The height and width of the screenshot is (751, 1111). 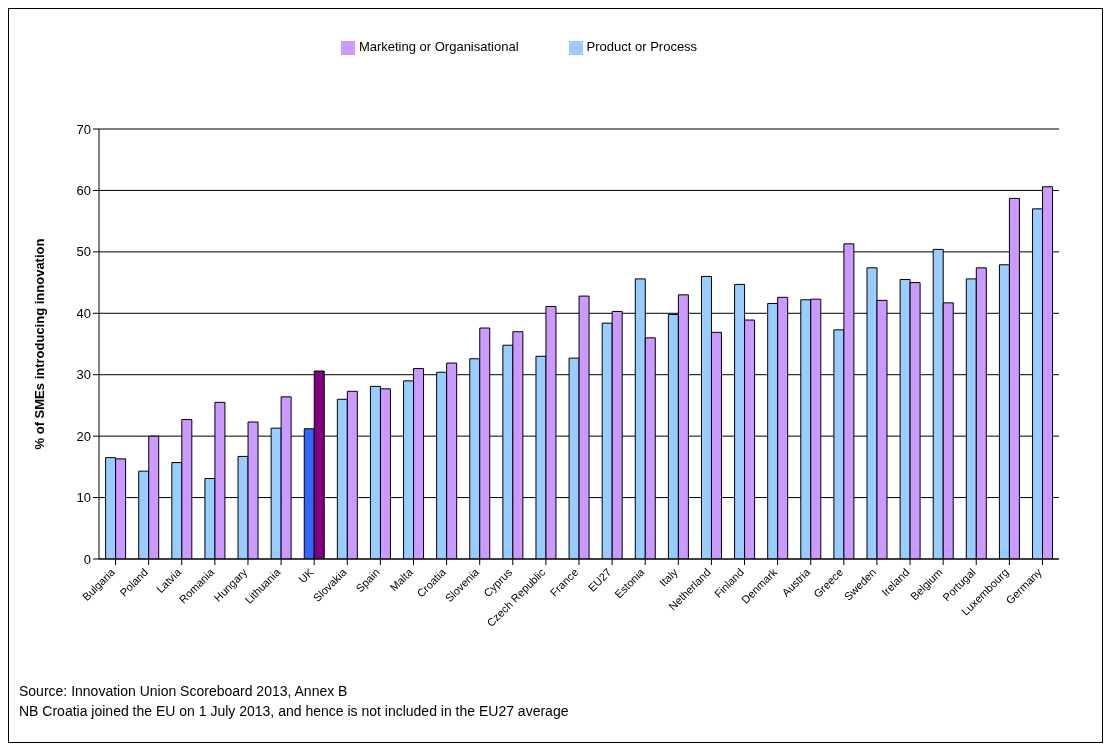 I want to click on y-tick-label: 60, so click(x=83, y=191).